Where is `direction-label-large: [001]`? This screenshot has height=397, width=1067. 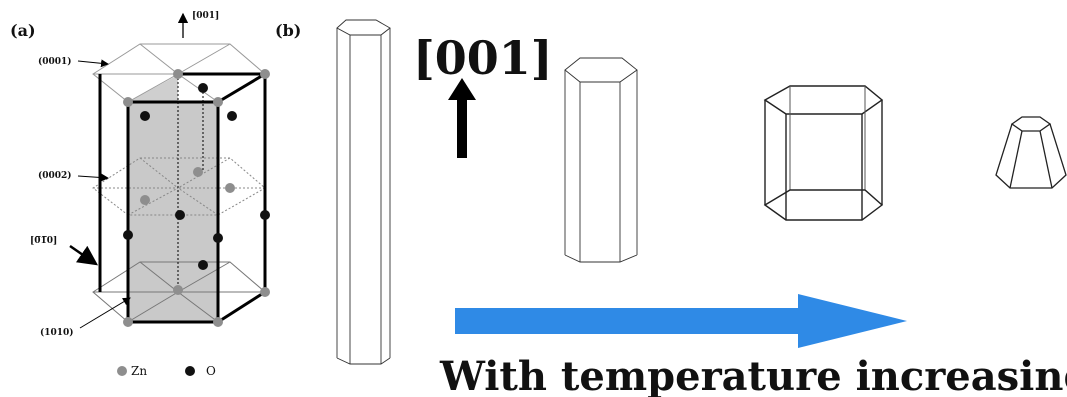 direction-label-large: [001] is located at coordinates (483, 58).